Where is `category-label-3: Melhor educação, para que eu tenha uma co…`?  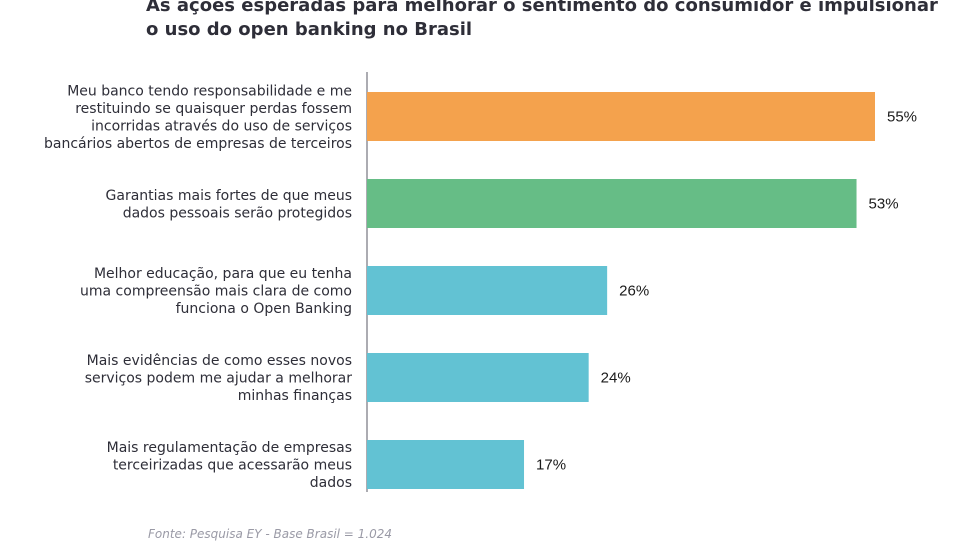 category-label-3: Melhor educação, para que eu tenha uma co… is located at coordinates (216, 291).